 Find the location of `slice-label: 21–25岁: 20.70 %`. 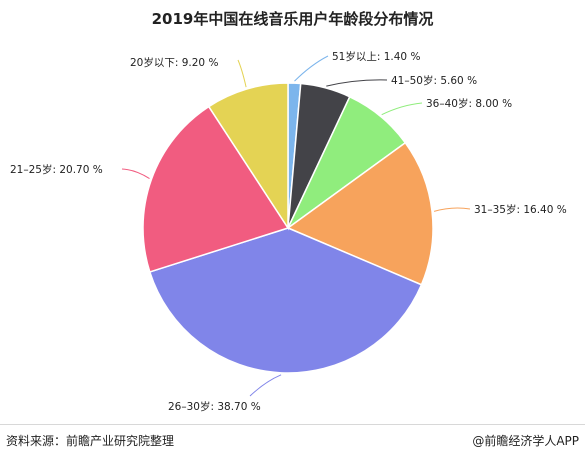

slice-label: 21–25岁: 20.70 % is located at coordinates (56, 169).